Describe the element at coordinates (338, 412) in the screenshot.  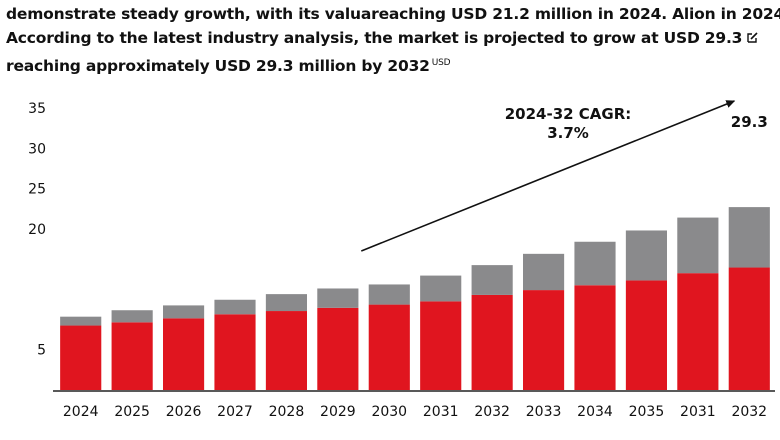
I see `x-tick-label: 2029` at that location.